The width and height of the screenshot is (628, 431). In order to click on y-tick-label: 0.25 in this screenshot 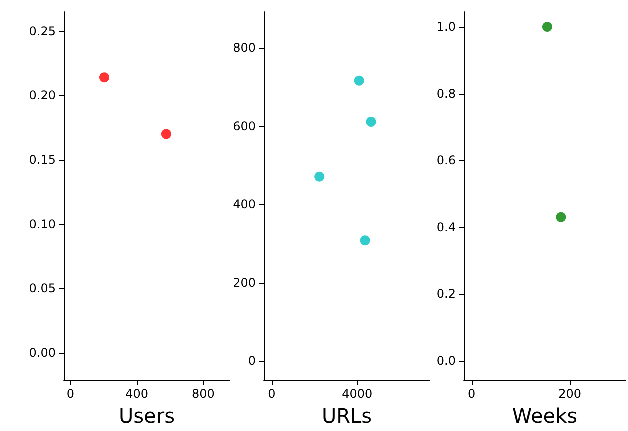, I will do `click(42, 31)`.